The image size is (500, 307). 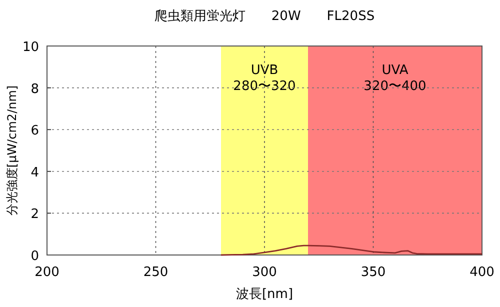 I want to click on y-tick-label: 0, so click(x=34, y=256).